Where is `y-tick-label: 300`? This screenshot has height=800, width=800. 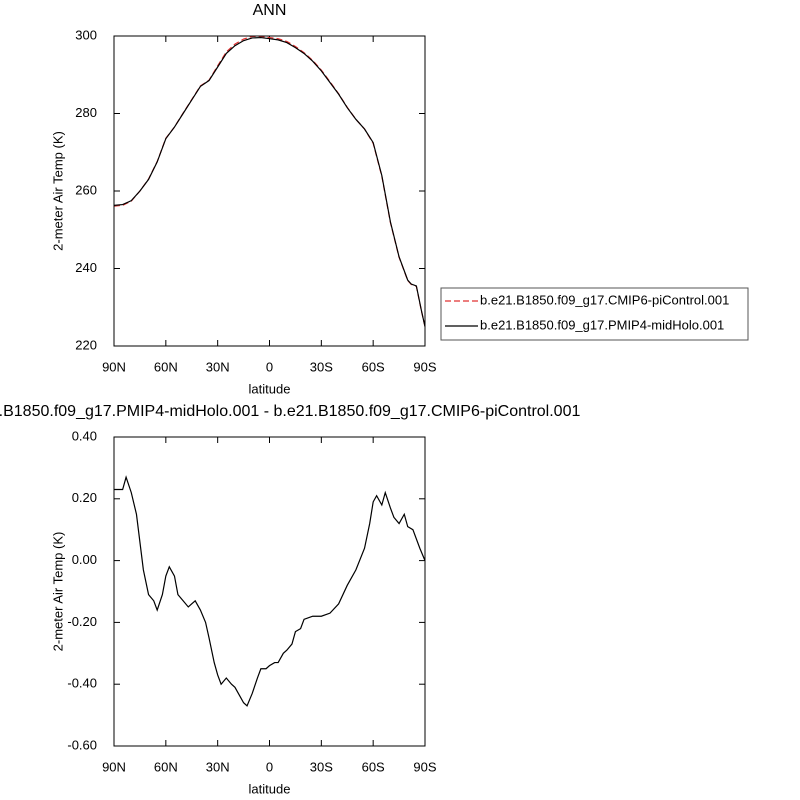 y-tick-label: 300 is located at coordinates (86, 34).